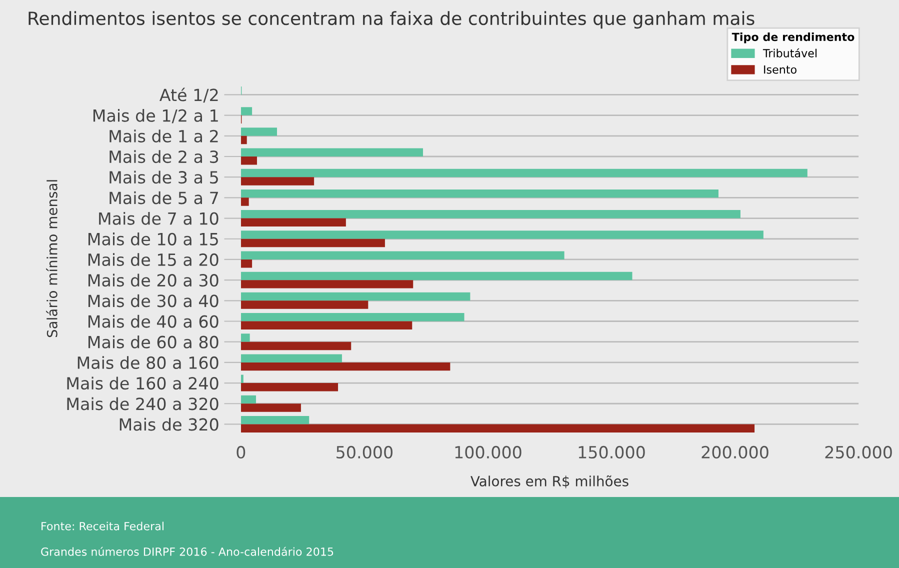 The height and width of the screenshot is (568, 899). I want to click on y-tick-label: Mais de 5 a 7, so click(164, 197).